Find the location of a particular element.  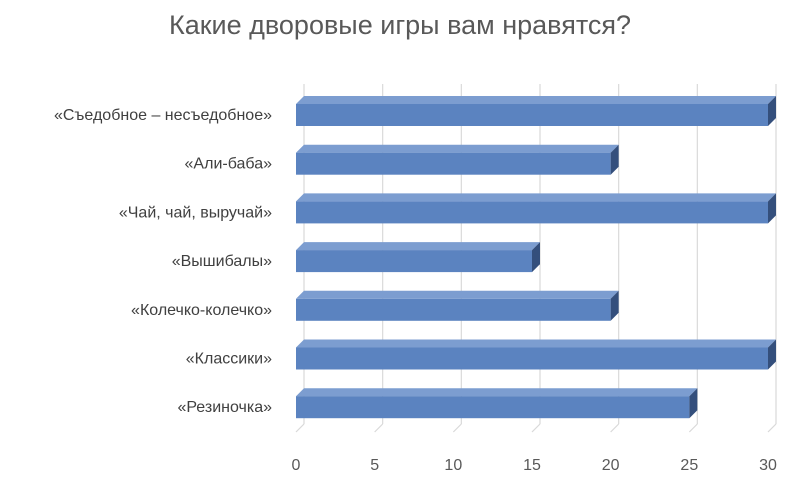

x-tick-label: 5 is located at coordinates (374, 465).